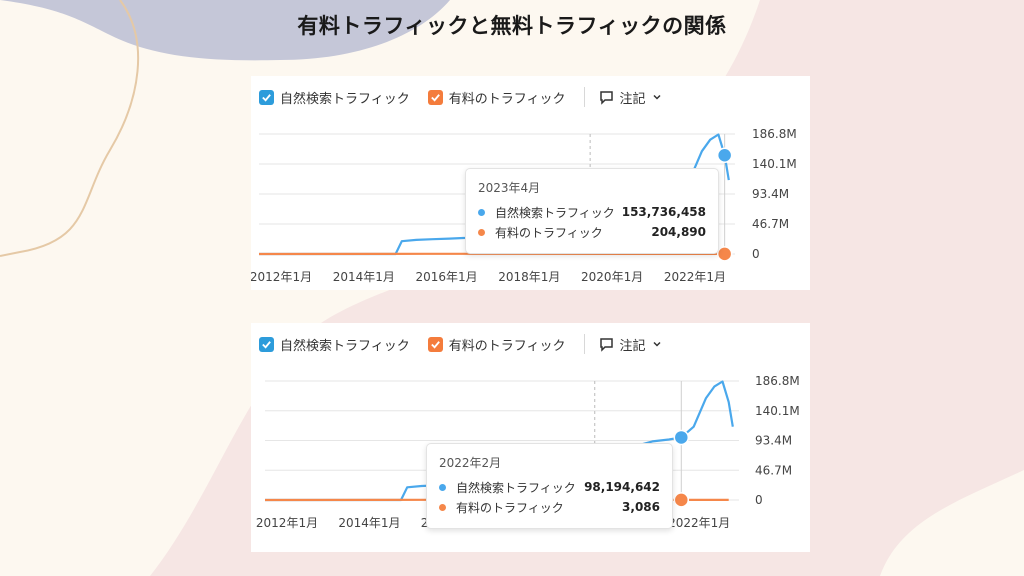 This screenshot has width=1024, height=576. I want to click on tooltip-organic-value: 98,194,642, so click(622, 487).